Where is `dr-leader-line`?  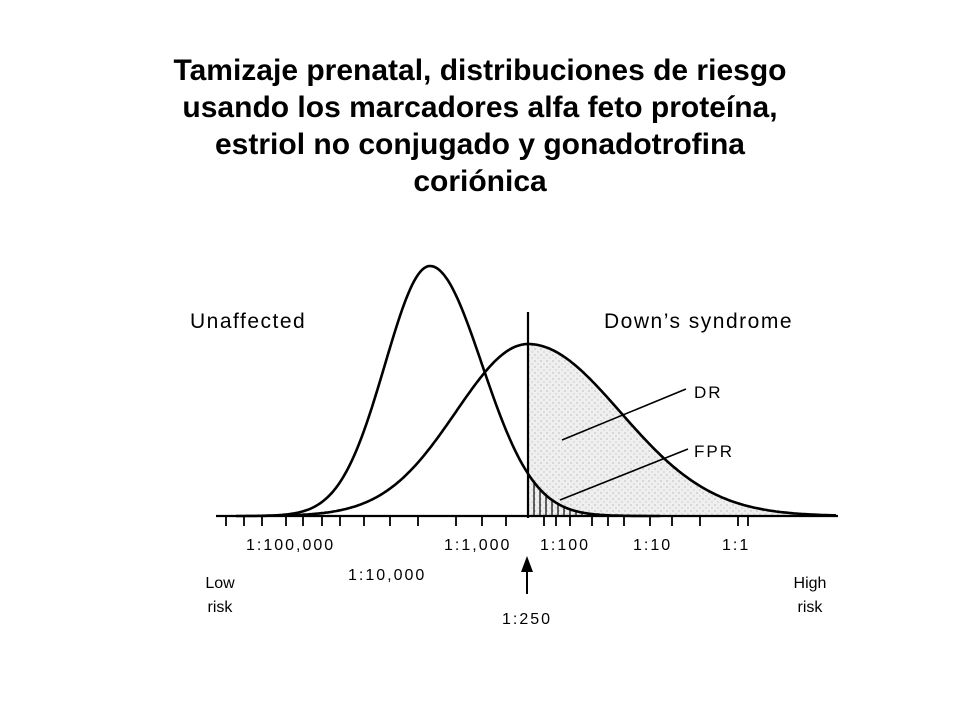 dr-leader-line is located at coordinates (624, 414).